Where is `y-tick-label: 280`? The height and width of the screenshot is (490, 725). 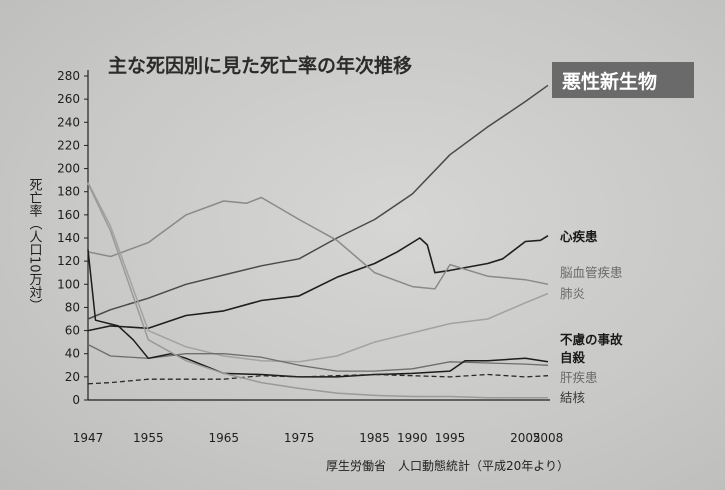
y-tick-label: 280 is located at coordinates (68, 76).